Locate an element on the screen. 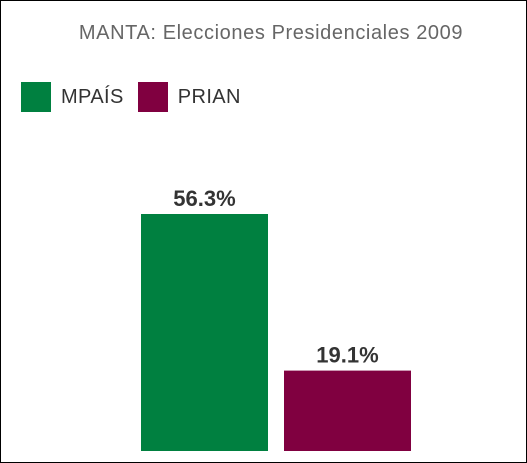 The height and width of the screenshot is (463, 527). legend-item-mpais: MPAÍS is located at coordinates (72, 97).